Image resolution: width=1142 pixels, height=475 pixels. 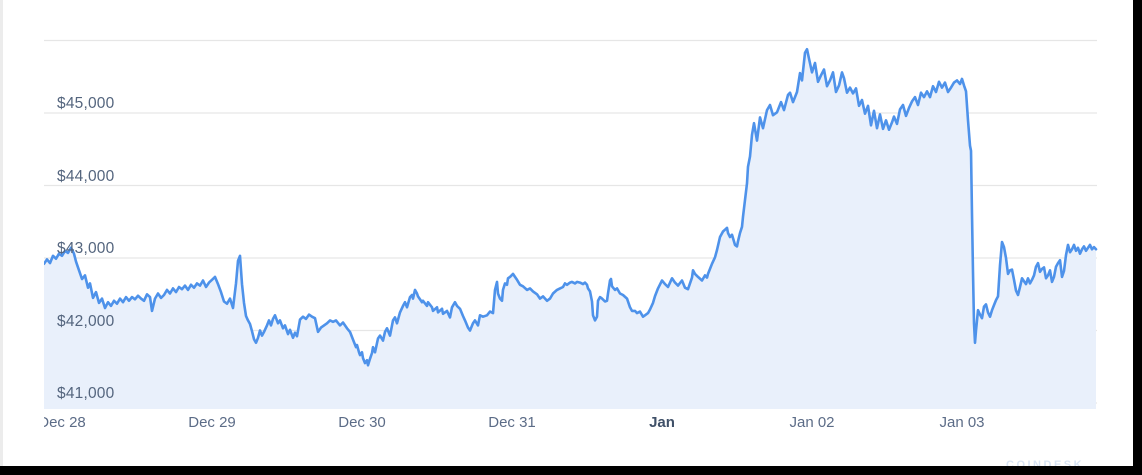 What do you see at coordinates (812, 422) in the screenshot?
I see `x-axis-label-jan-02: Jan 02` at bounding box center [812, 422].